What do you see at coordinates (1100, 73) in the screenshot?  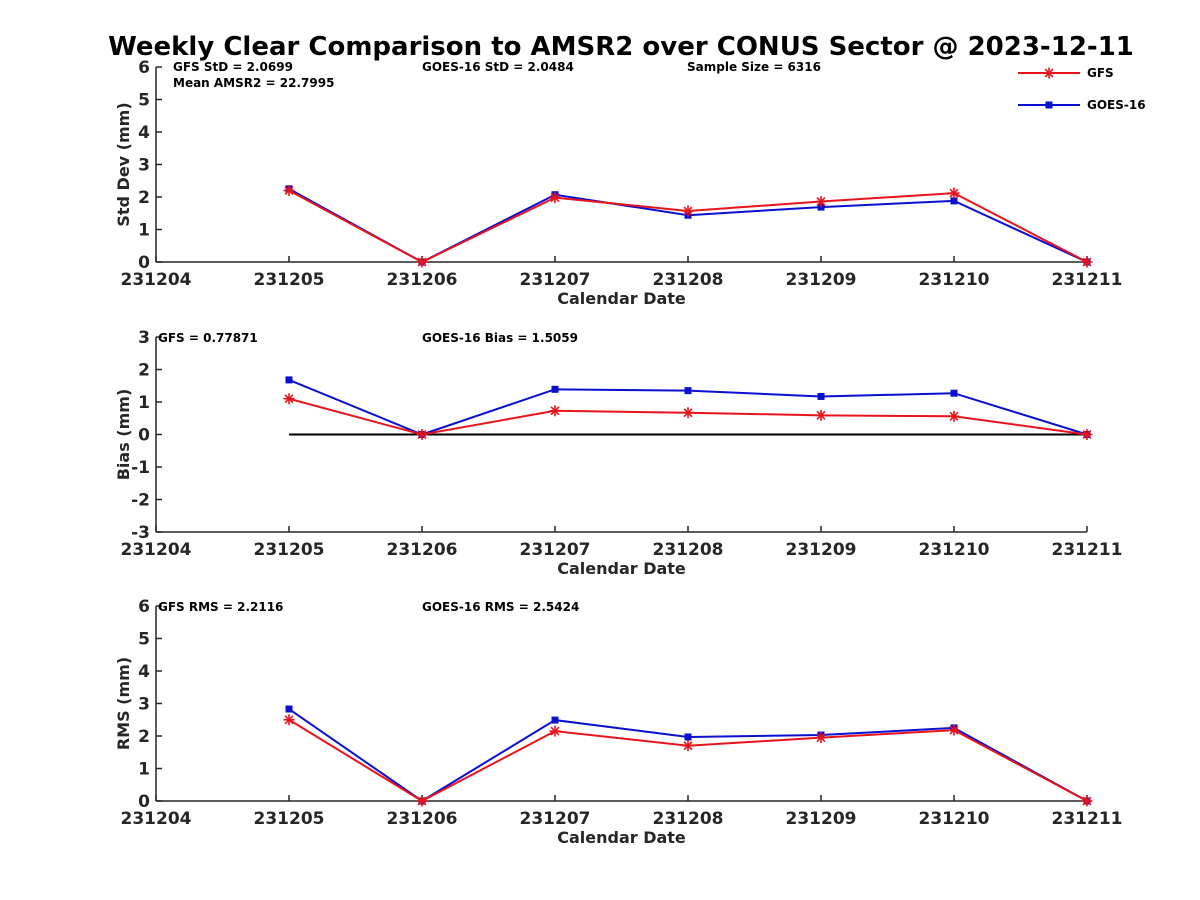 I see `legend-label-gfs: GFS` at bounding box center [1100, 73].